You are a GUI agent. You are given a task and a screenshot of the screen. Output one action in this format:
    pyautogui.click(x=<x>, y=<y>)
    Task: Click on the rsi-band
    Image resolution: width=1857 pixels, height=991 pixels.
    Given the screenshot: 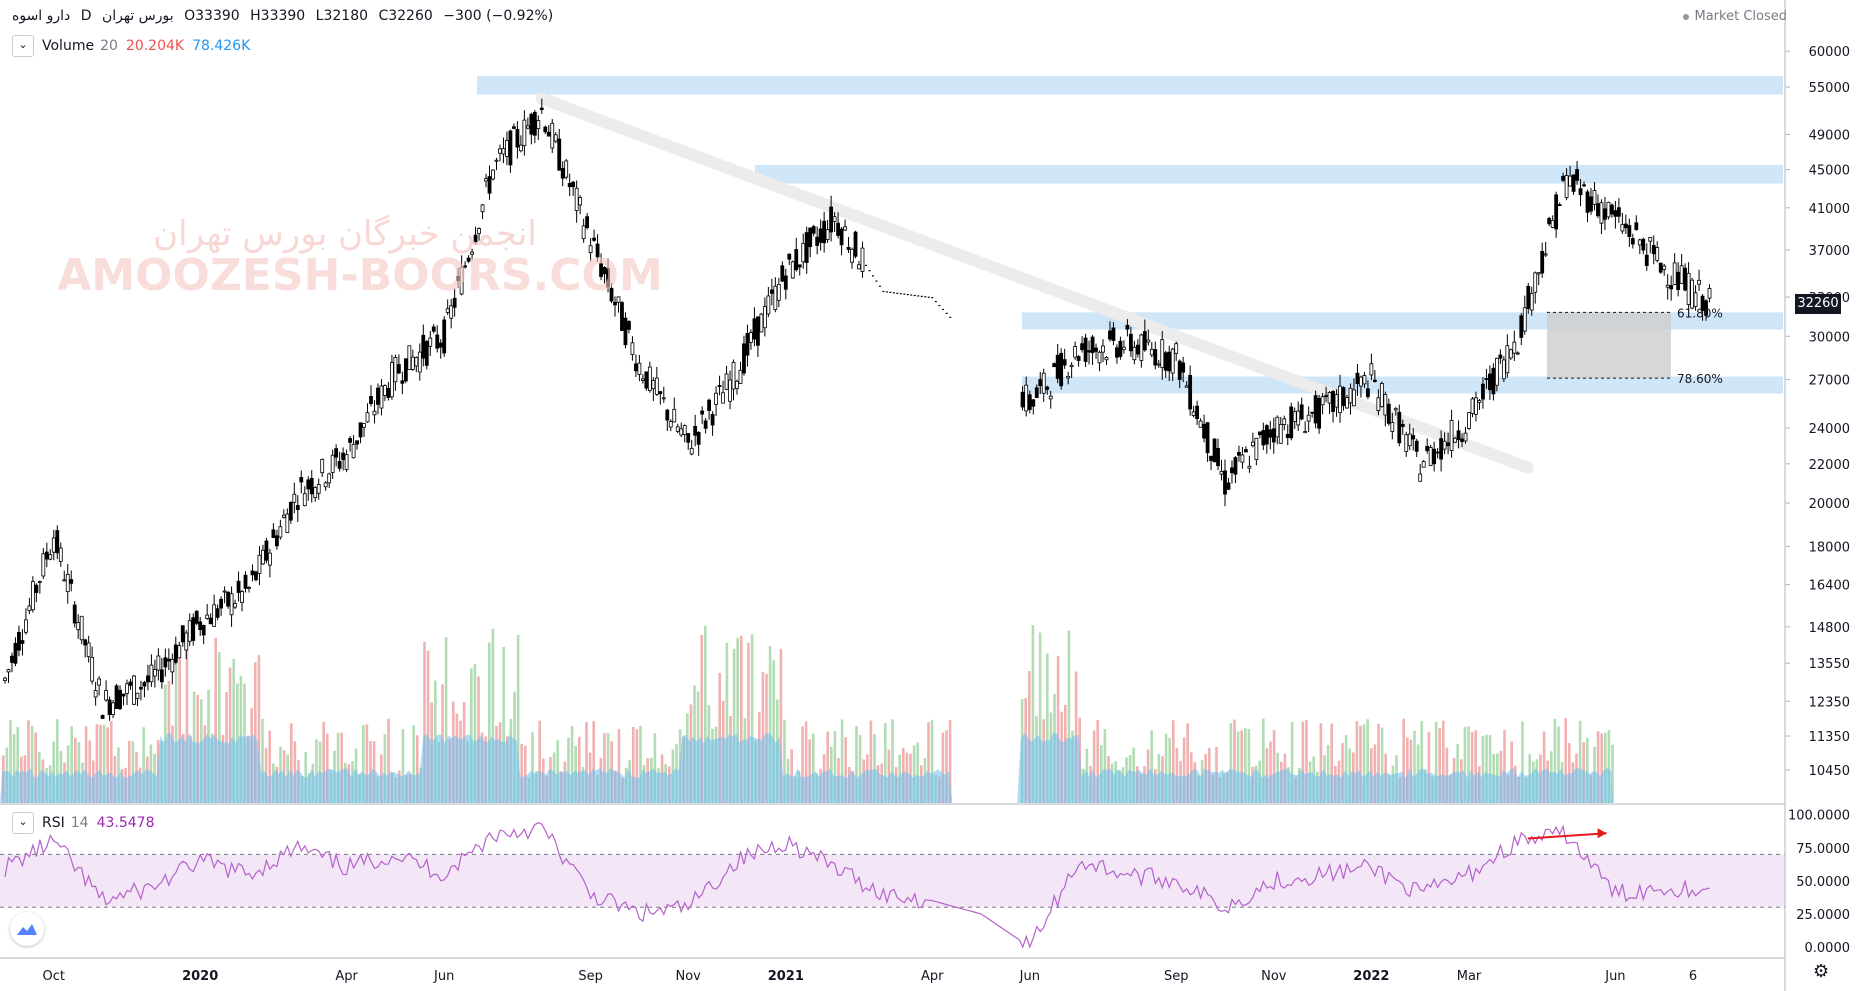 What is the action you would take?
    pyautogui.click(x=892, y=881)
    